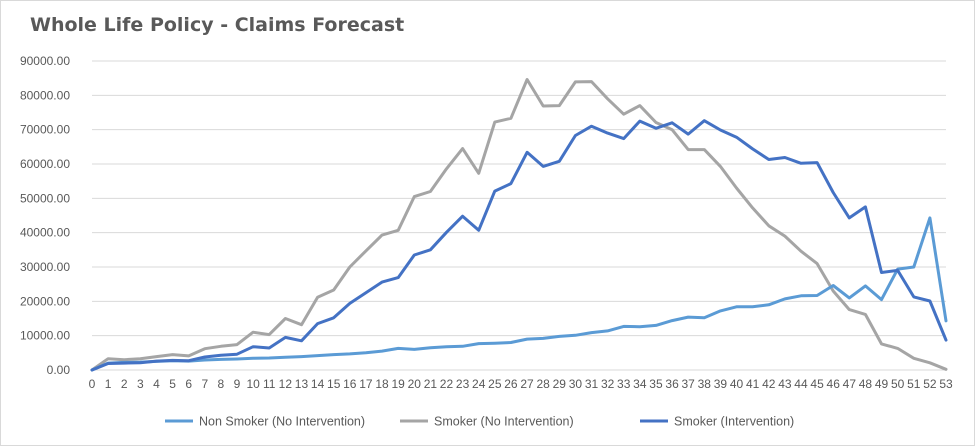 The image size is (975, 446). I want to click on x-tick-label: 49, so click(882, 384).